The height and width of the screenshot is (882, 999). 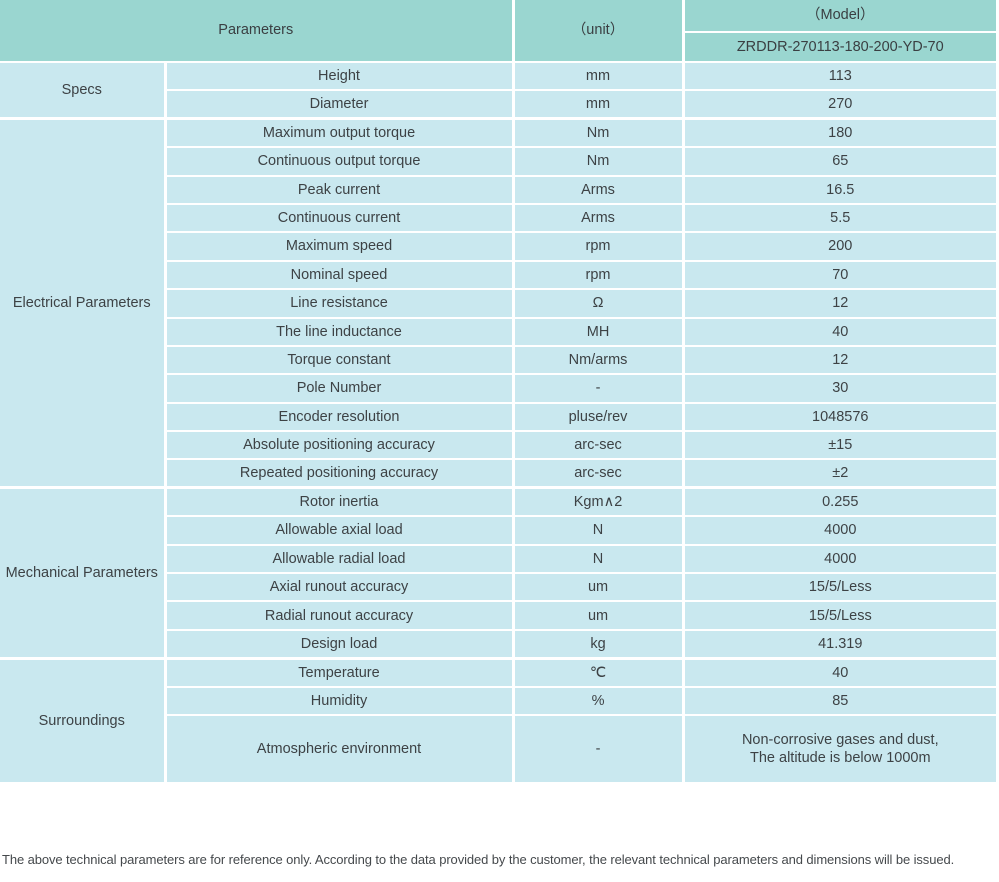 I want to click on table-row: Peak current Arms 16.5, so click(x=498, y=189).